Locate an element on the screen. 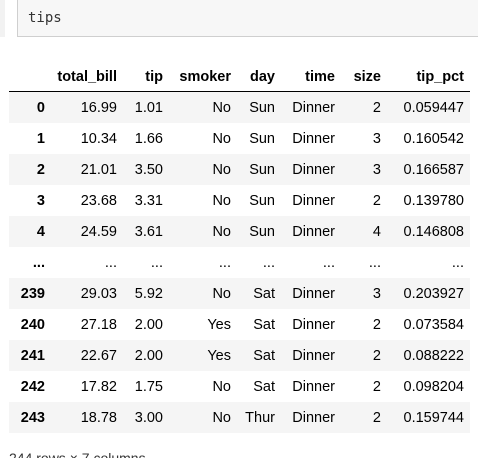 The image size is (478, 458). table-row: 241 22.67 2.00 Yes Sat Dinner 2 0.088222 is located at coordinates (239, 355).